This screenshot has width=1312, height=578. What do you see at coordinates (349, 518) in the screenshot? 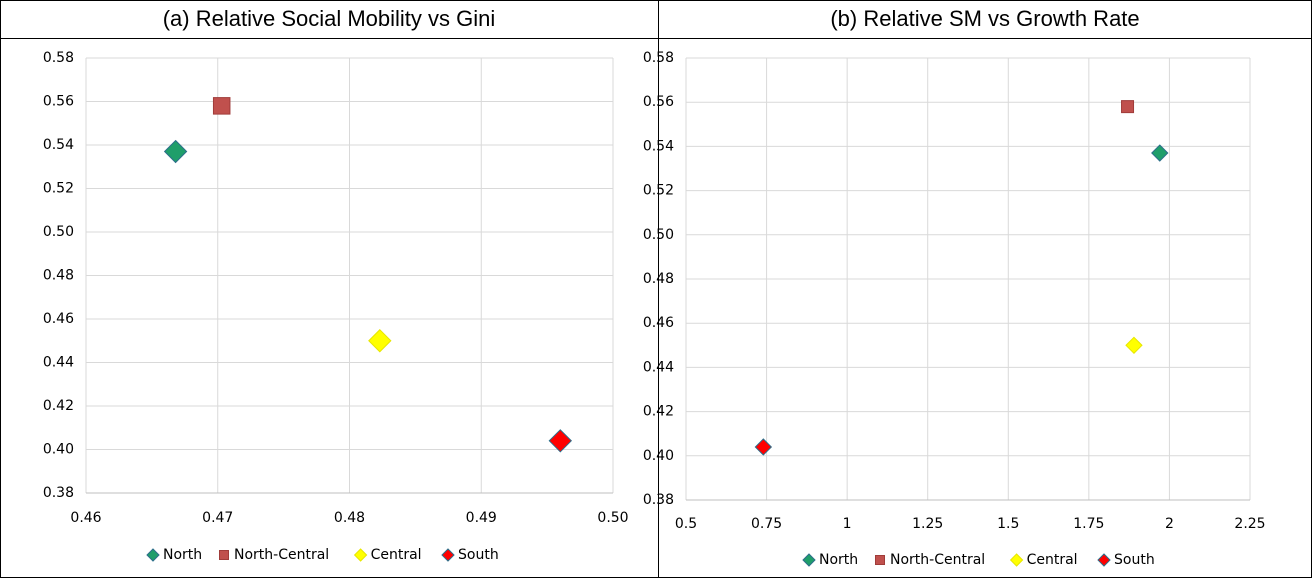
I see `x-tick-label: 0.48` at bounding box center [349, 518].